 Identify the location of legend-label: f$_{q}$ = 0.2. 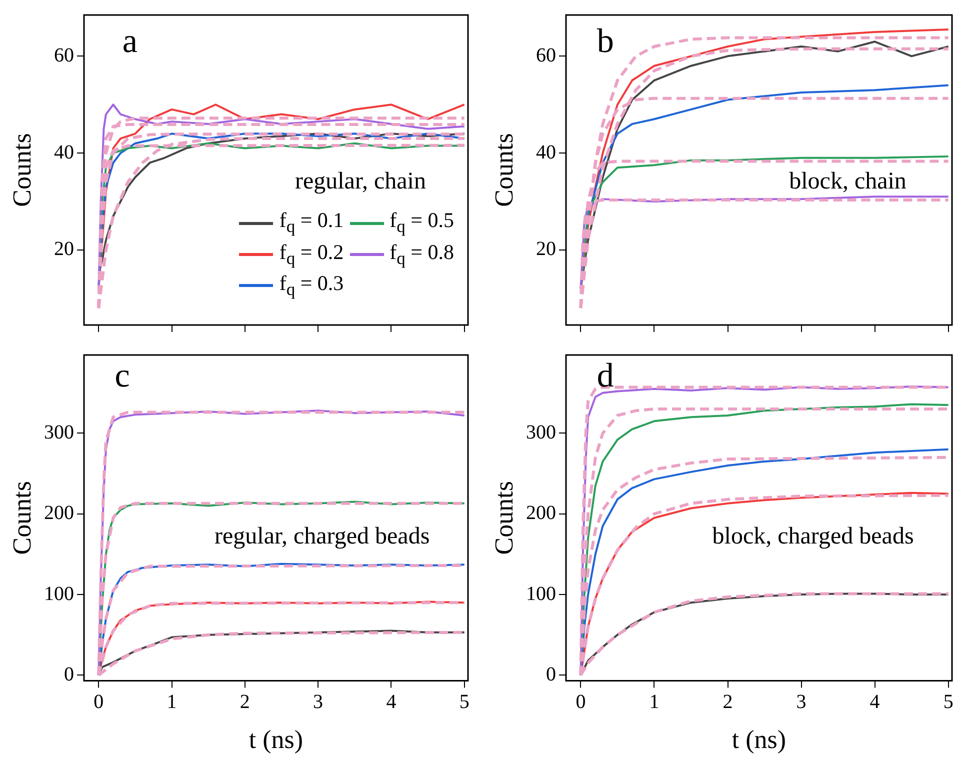
(311, 254).